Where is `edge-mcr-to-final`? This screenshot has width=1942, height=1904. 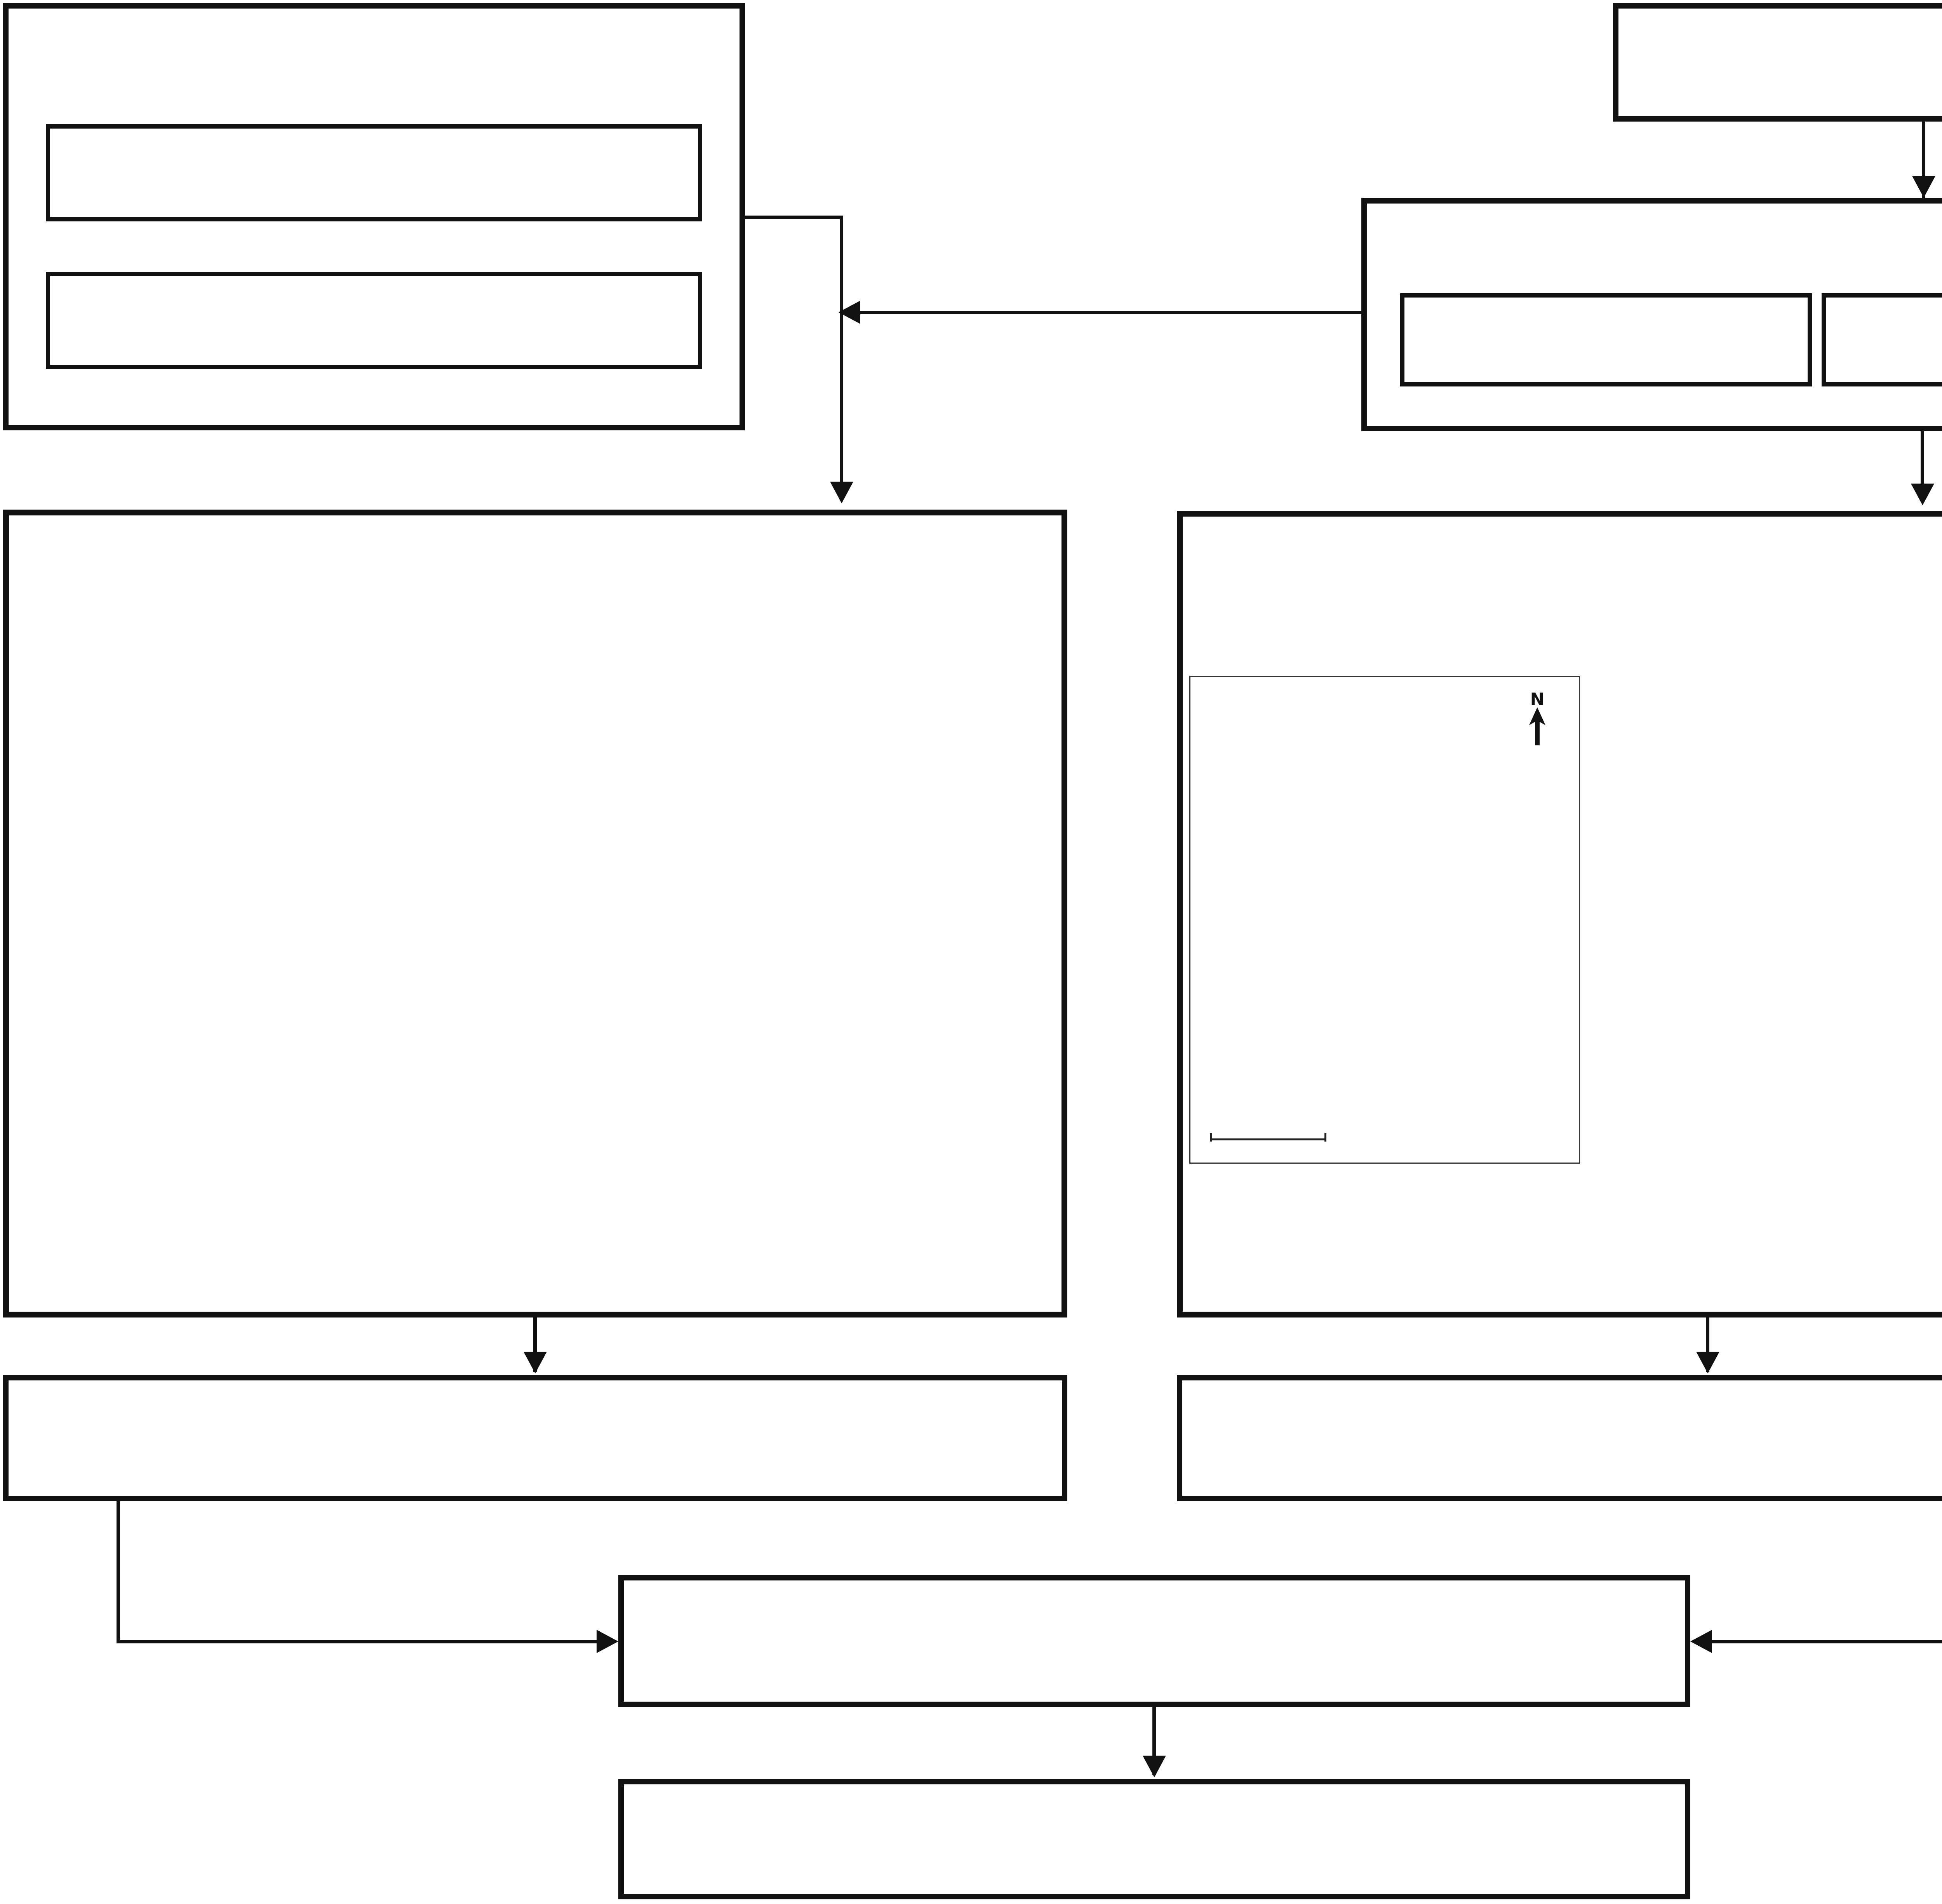
edge-mcr-to-final is located at coordinates (1154, 1741).